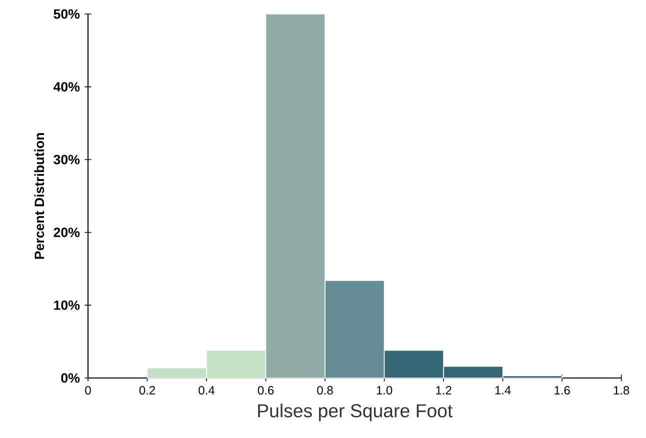 The width and height of the screenshot is (646, 438). Describe the element at coordinates (266, 390) in the screenshot. I see `x-tick-label: 0.6` at that location.